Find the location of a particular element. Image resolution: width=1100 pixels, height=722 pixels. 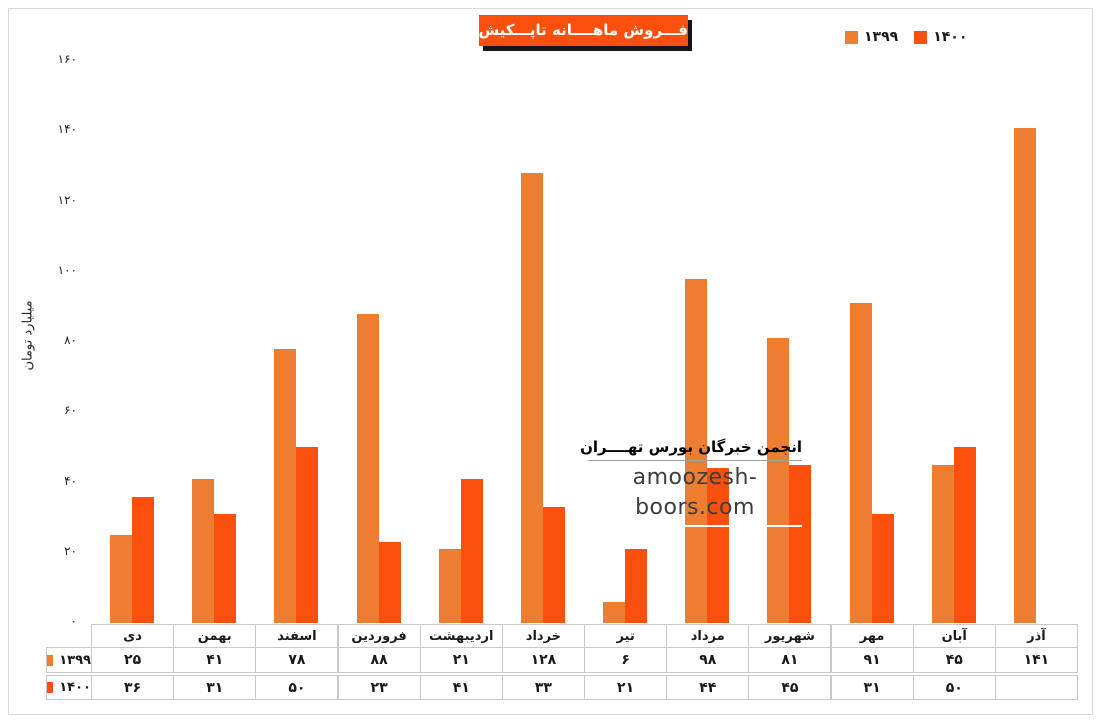

chart-title: فـــروش ماهــــانه تاپـــکیش is located at coordinates (583, 30).